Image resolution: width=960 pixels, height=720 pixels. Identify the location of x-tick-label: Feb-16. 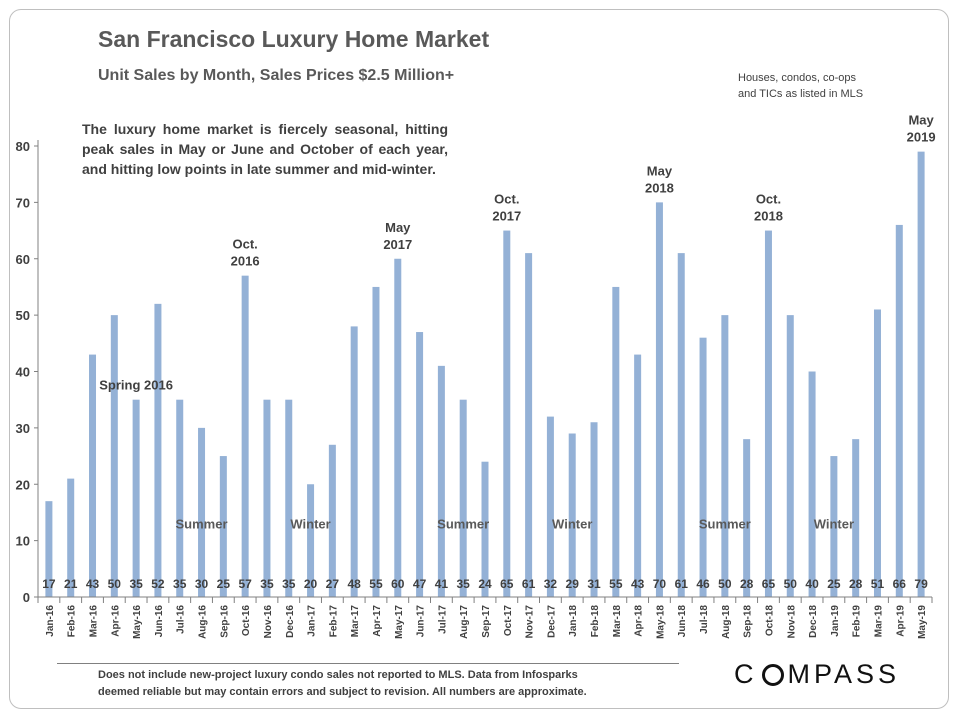
(72, 621).